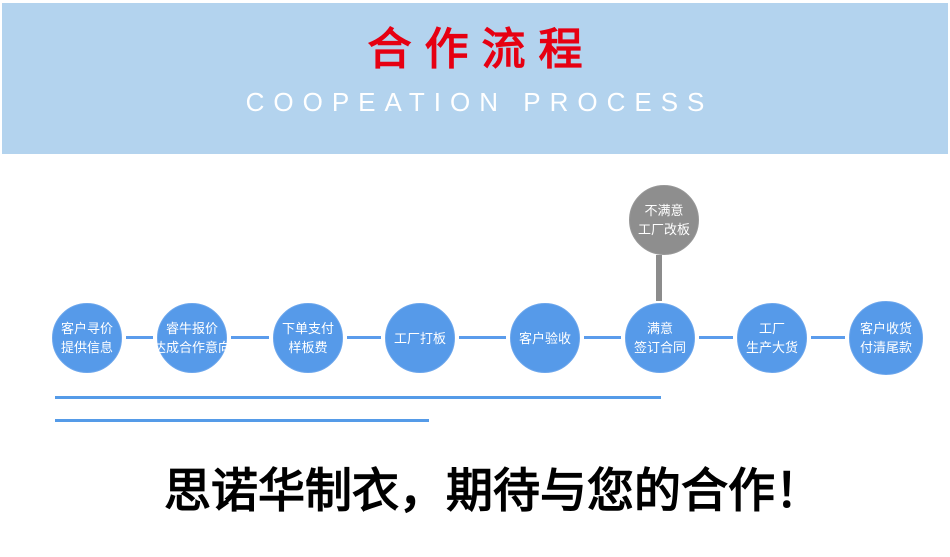  What do you see at coordinates (308, 338) in the screenshot?
I see `flow-step-3: 下单支付 样板费` at bounding box center [308, 338].